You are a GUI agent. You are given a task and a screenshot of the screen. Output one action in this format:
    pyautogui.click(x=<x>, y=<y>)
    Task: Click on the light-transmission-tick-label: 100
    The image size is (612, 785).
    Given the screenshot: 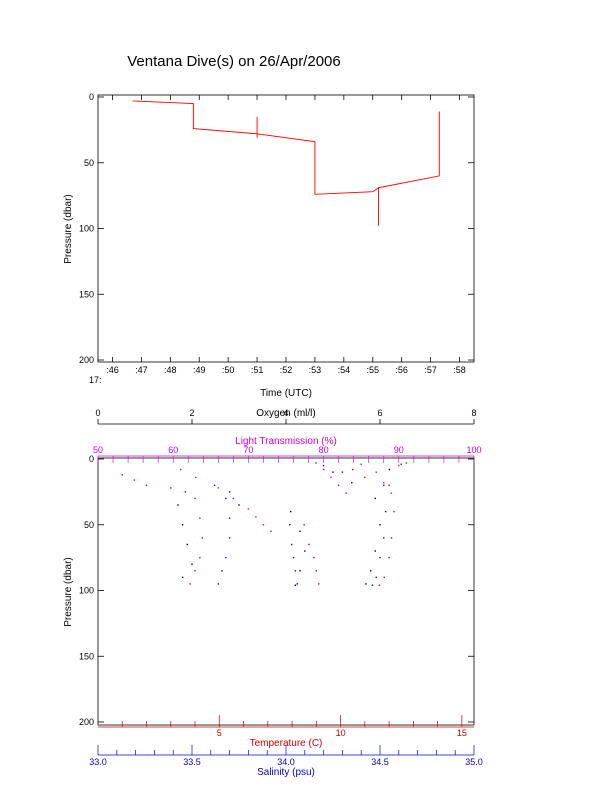 What is the action you would take?
    pyautogui.click(x=473, y=450)
    